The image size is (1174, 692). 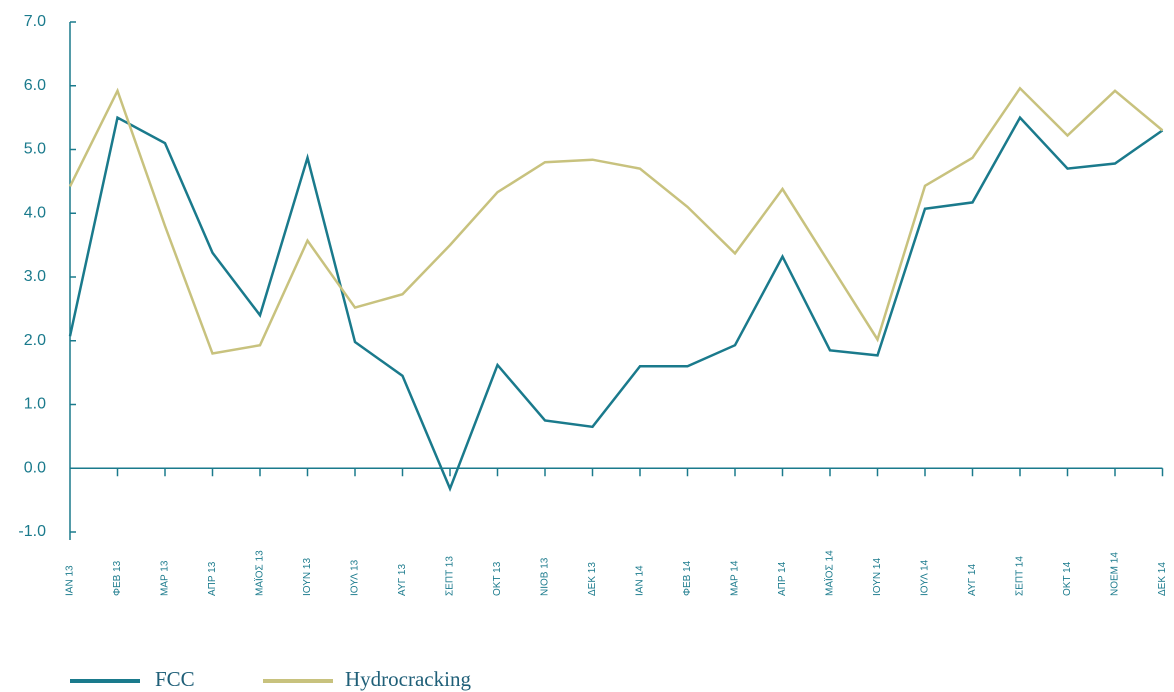 I want to click on y-tick-label: 2.0, so click(x=35, y=340).